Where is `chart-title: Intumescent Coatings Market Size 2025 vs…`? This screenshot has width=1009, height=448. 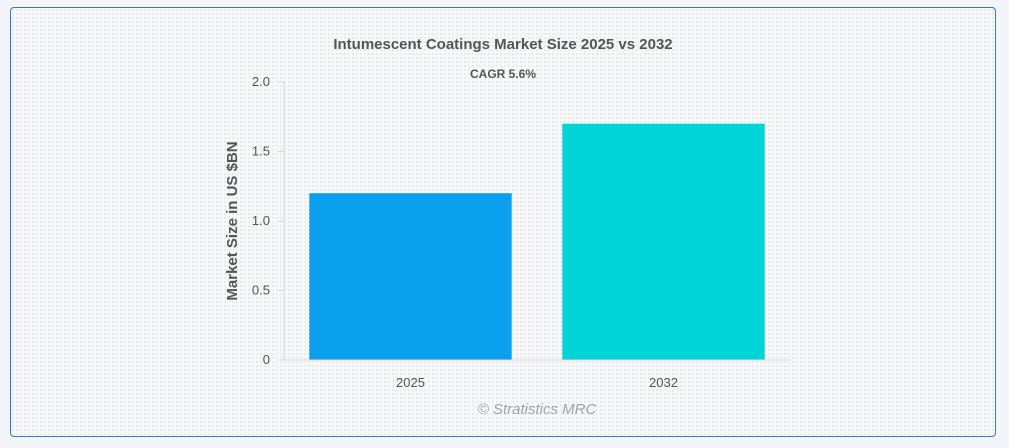
chart-title: Intumescent Coatings Market Size 2025 vs… is located at coordinates (502, 44).